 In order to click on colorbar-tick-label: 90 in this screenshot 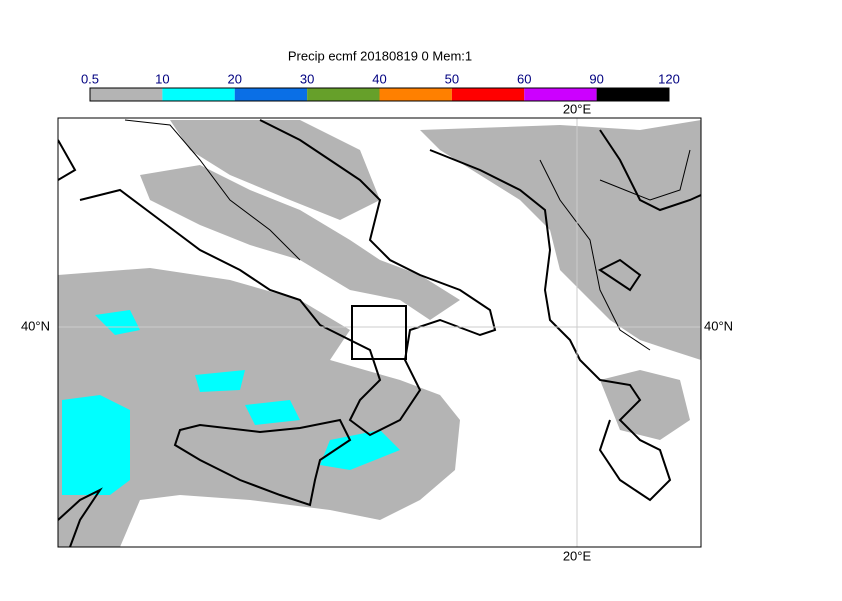, I will do `click(596, 78)`.